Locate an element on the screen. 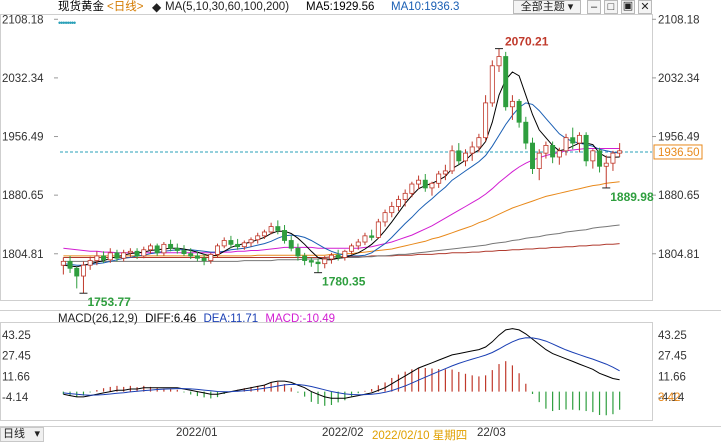 The height and width of the screenshot is (443, 721). y-tick-label-right: 2108.18 is located at coordinates (679, 20).